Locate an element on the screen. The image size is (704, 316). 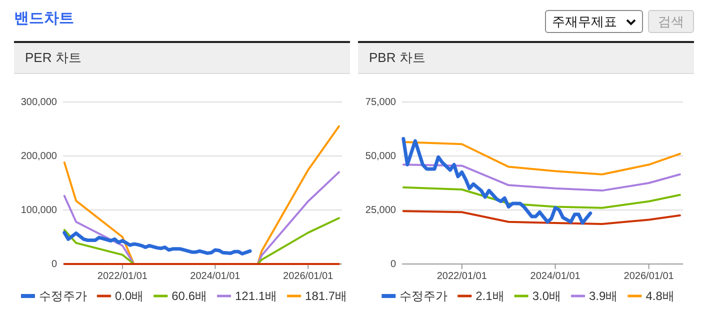
legend-label: 3.0배 is located at coordinates (546, 296).